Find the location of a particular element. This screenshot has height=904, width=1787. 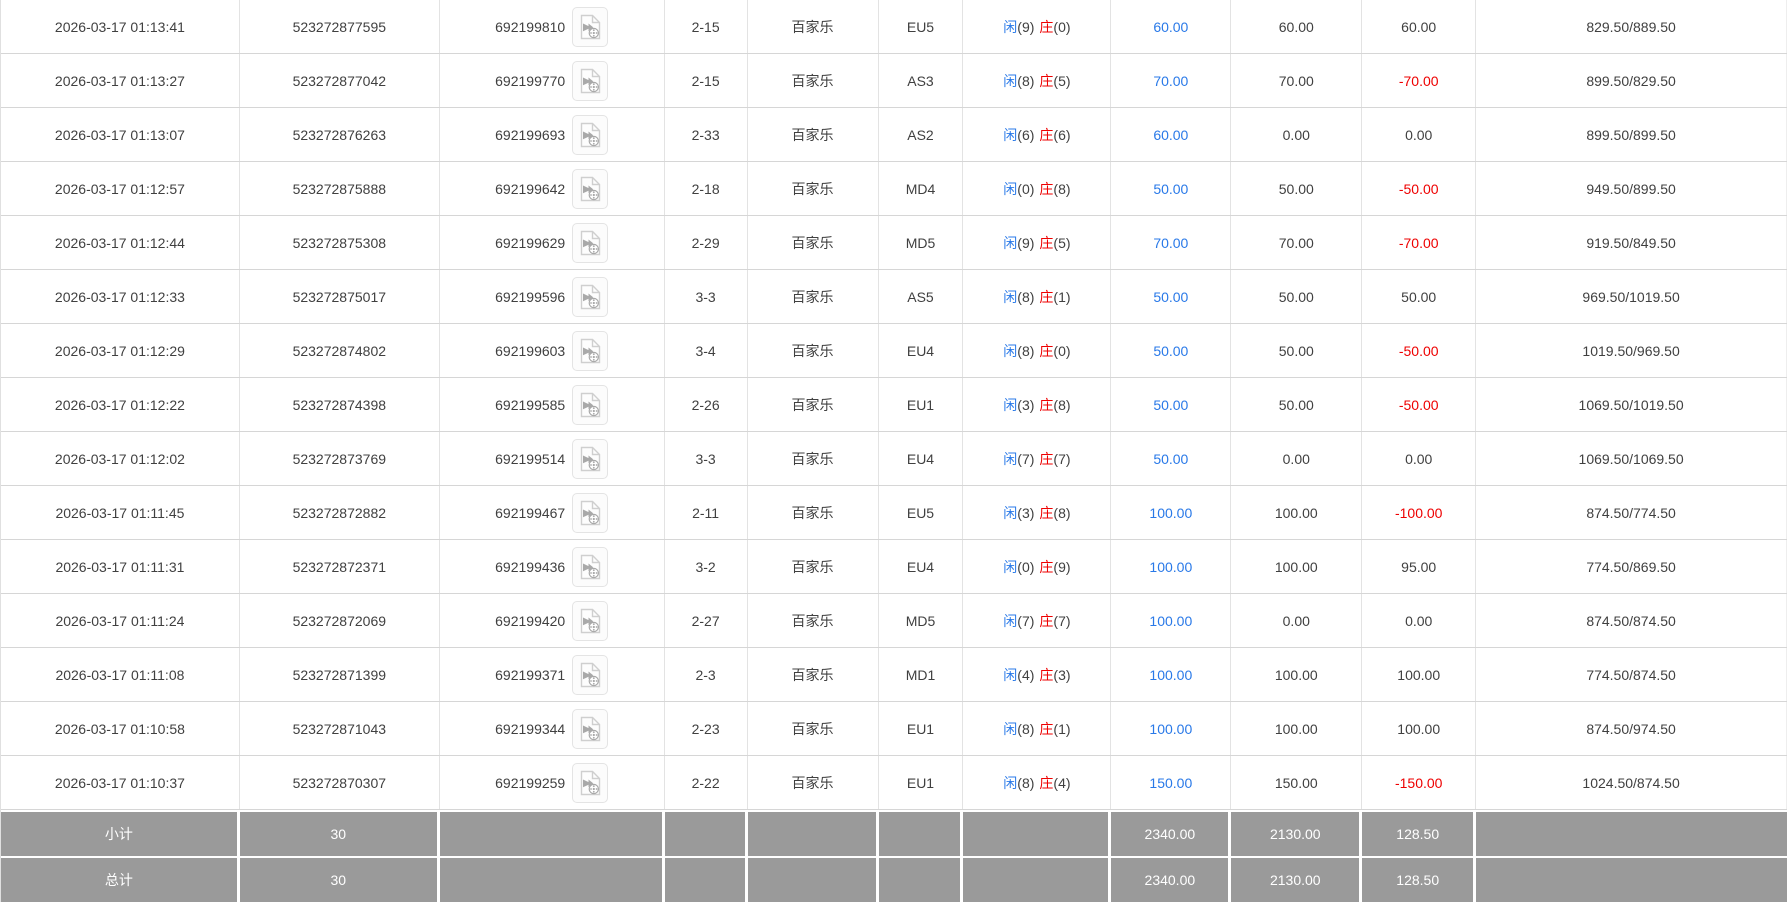

bet-id: 523272874802 is located at coordinates (340, 350).